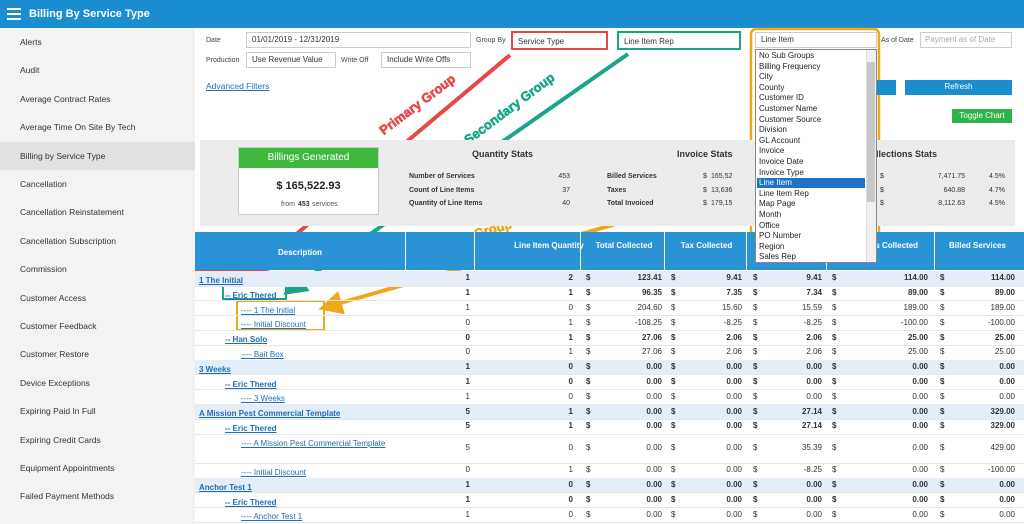 Image resolution: width=1024 pixels, height=524 pixels. What do you see at coordinates (60, 439) in the screenshot?
I see `sidebar-item: Expiring Credit Cards` at bounding box center [60, 439].